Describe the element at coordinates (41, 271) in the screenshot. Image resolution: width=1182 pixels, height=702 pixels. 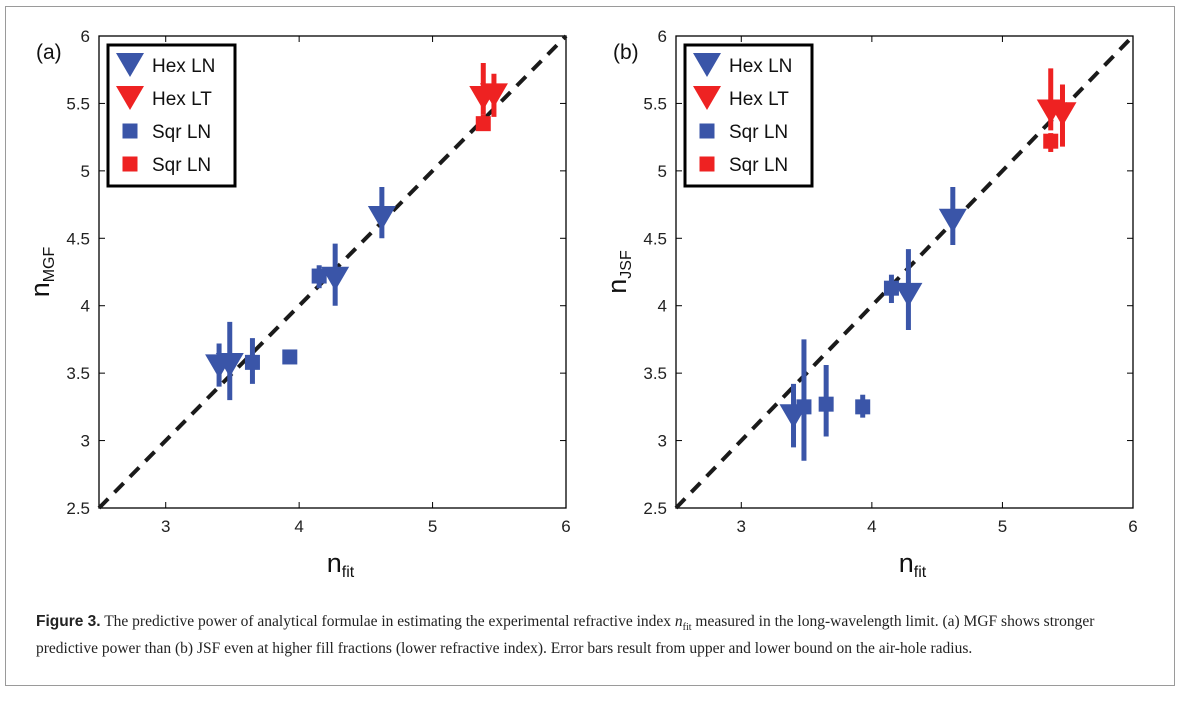
I see `y-axis-label: nMGF` at that location.